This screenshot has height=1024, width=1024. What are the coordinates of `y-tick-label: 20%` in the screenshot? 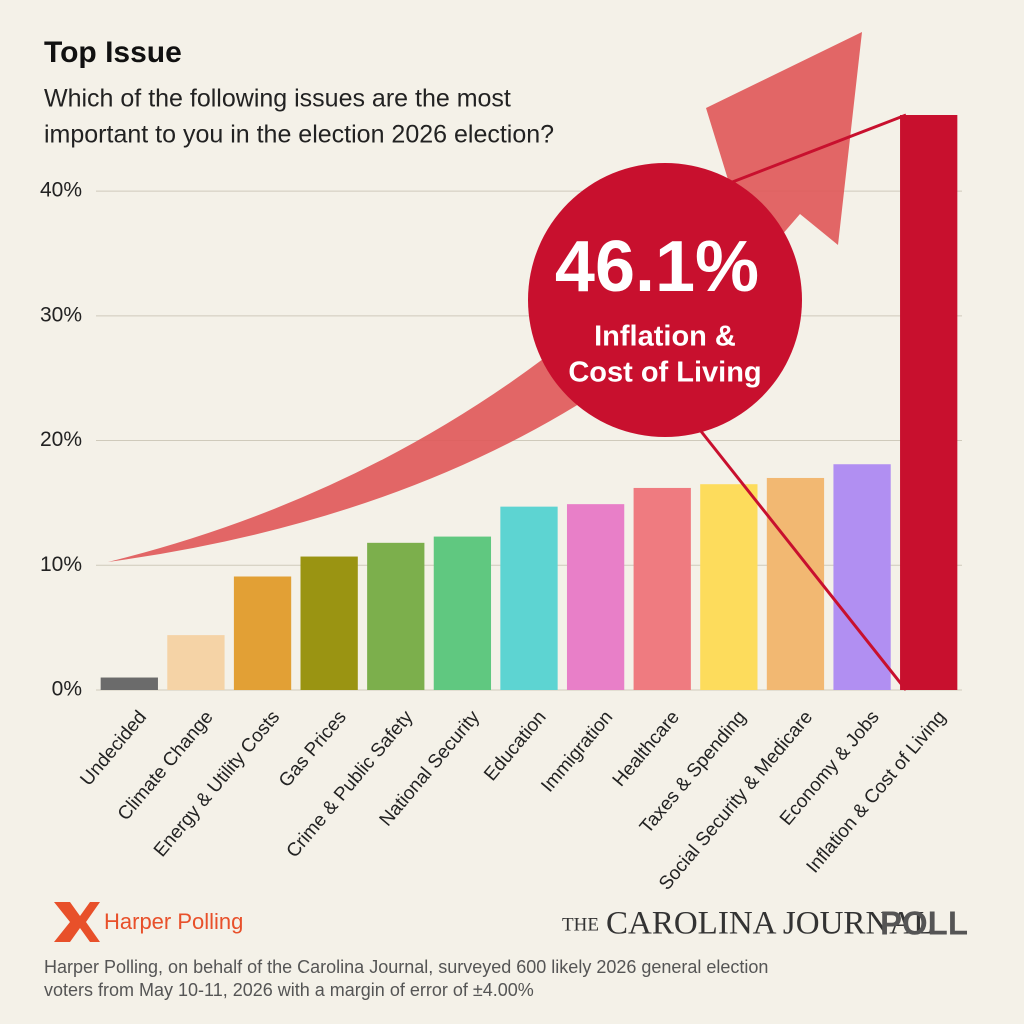 It's located at (61, 439).